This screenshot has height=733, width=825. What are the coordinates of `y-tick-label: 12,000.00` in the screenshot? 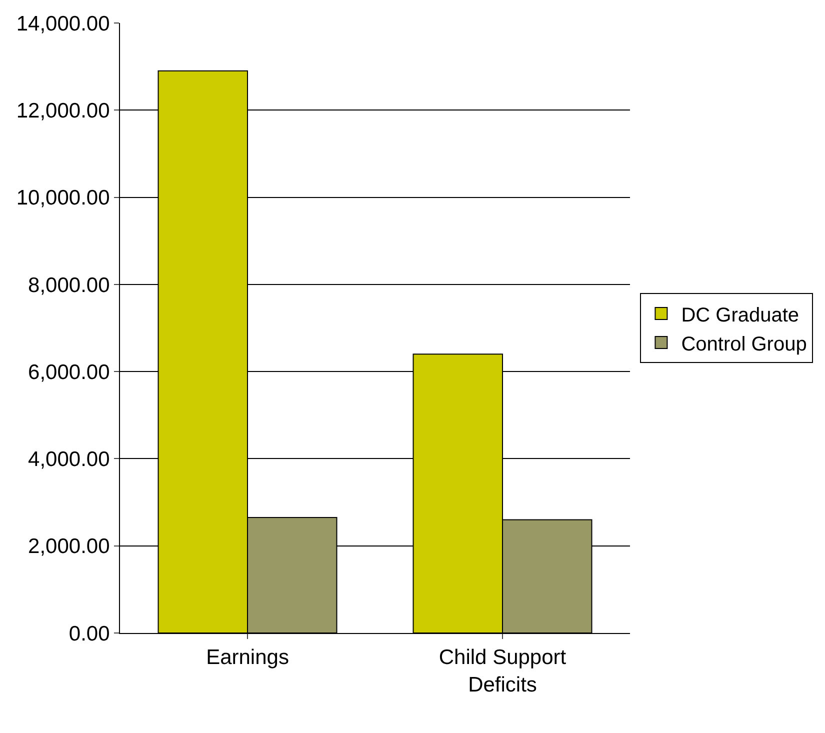 It's located at (63, 110).